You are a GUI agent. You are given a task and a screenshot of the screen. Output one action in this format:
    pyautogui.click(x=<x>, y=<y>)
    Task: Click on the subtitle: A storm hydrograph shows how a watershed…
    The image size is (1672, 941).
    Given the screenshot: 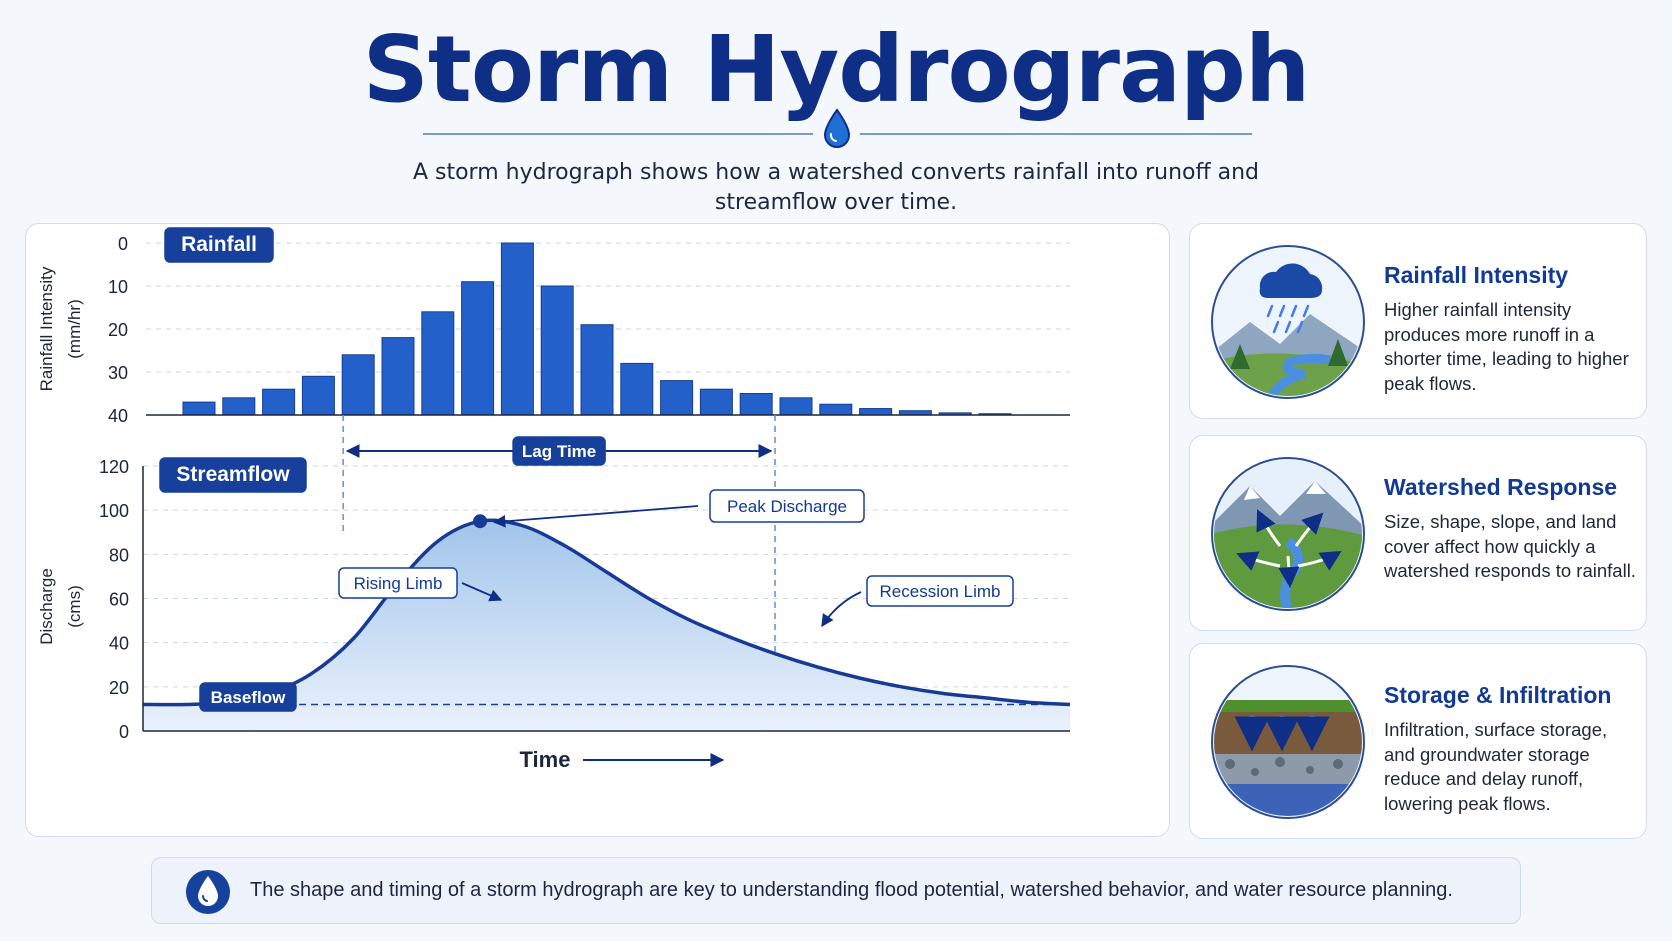 What is the action you would take?
    pyautogui.click(x=836, y=187)
    